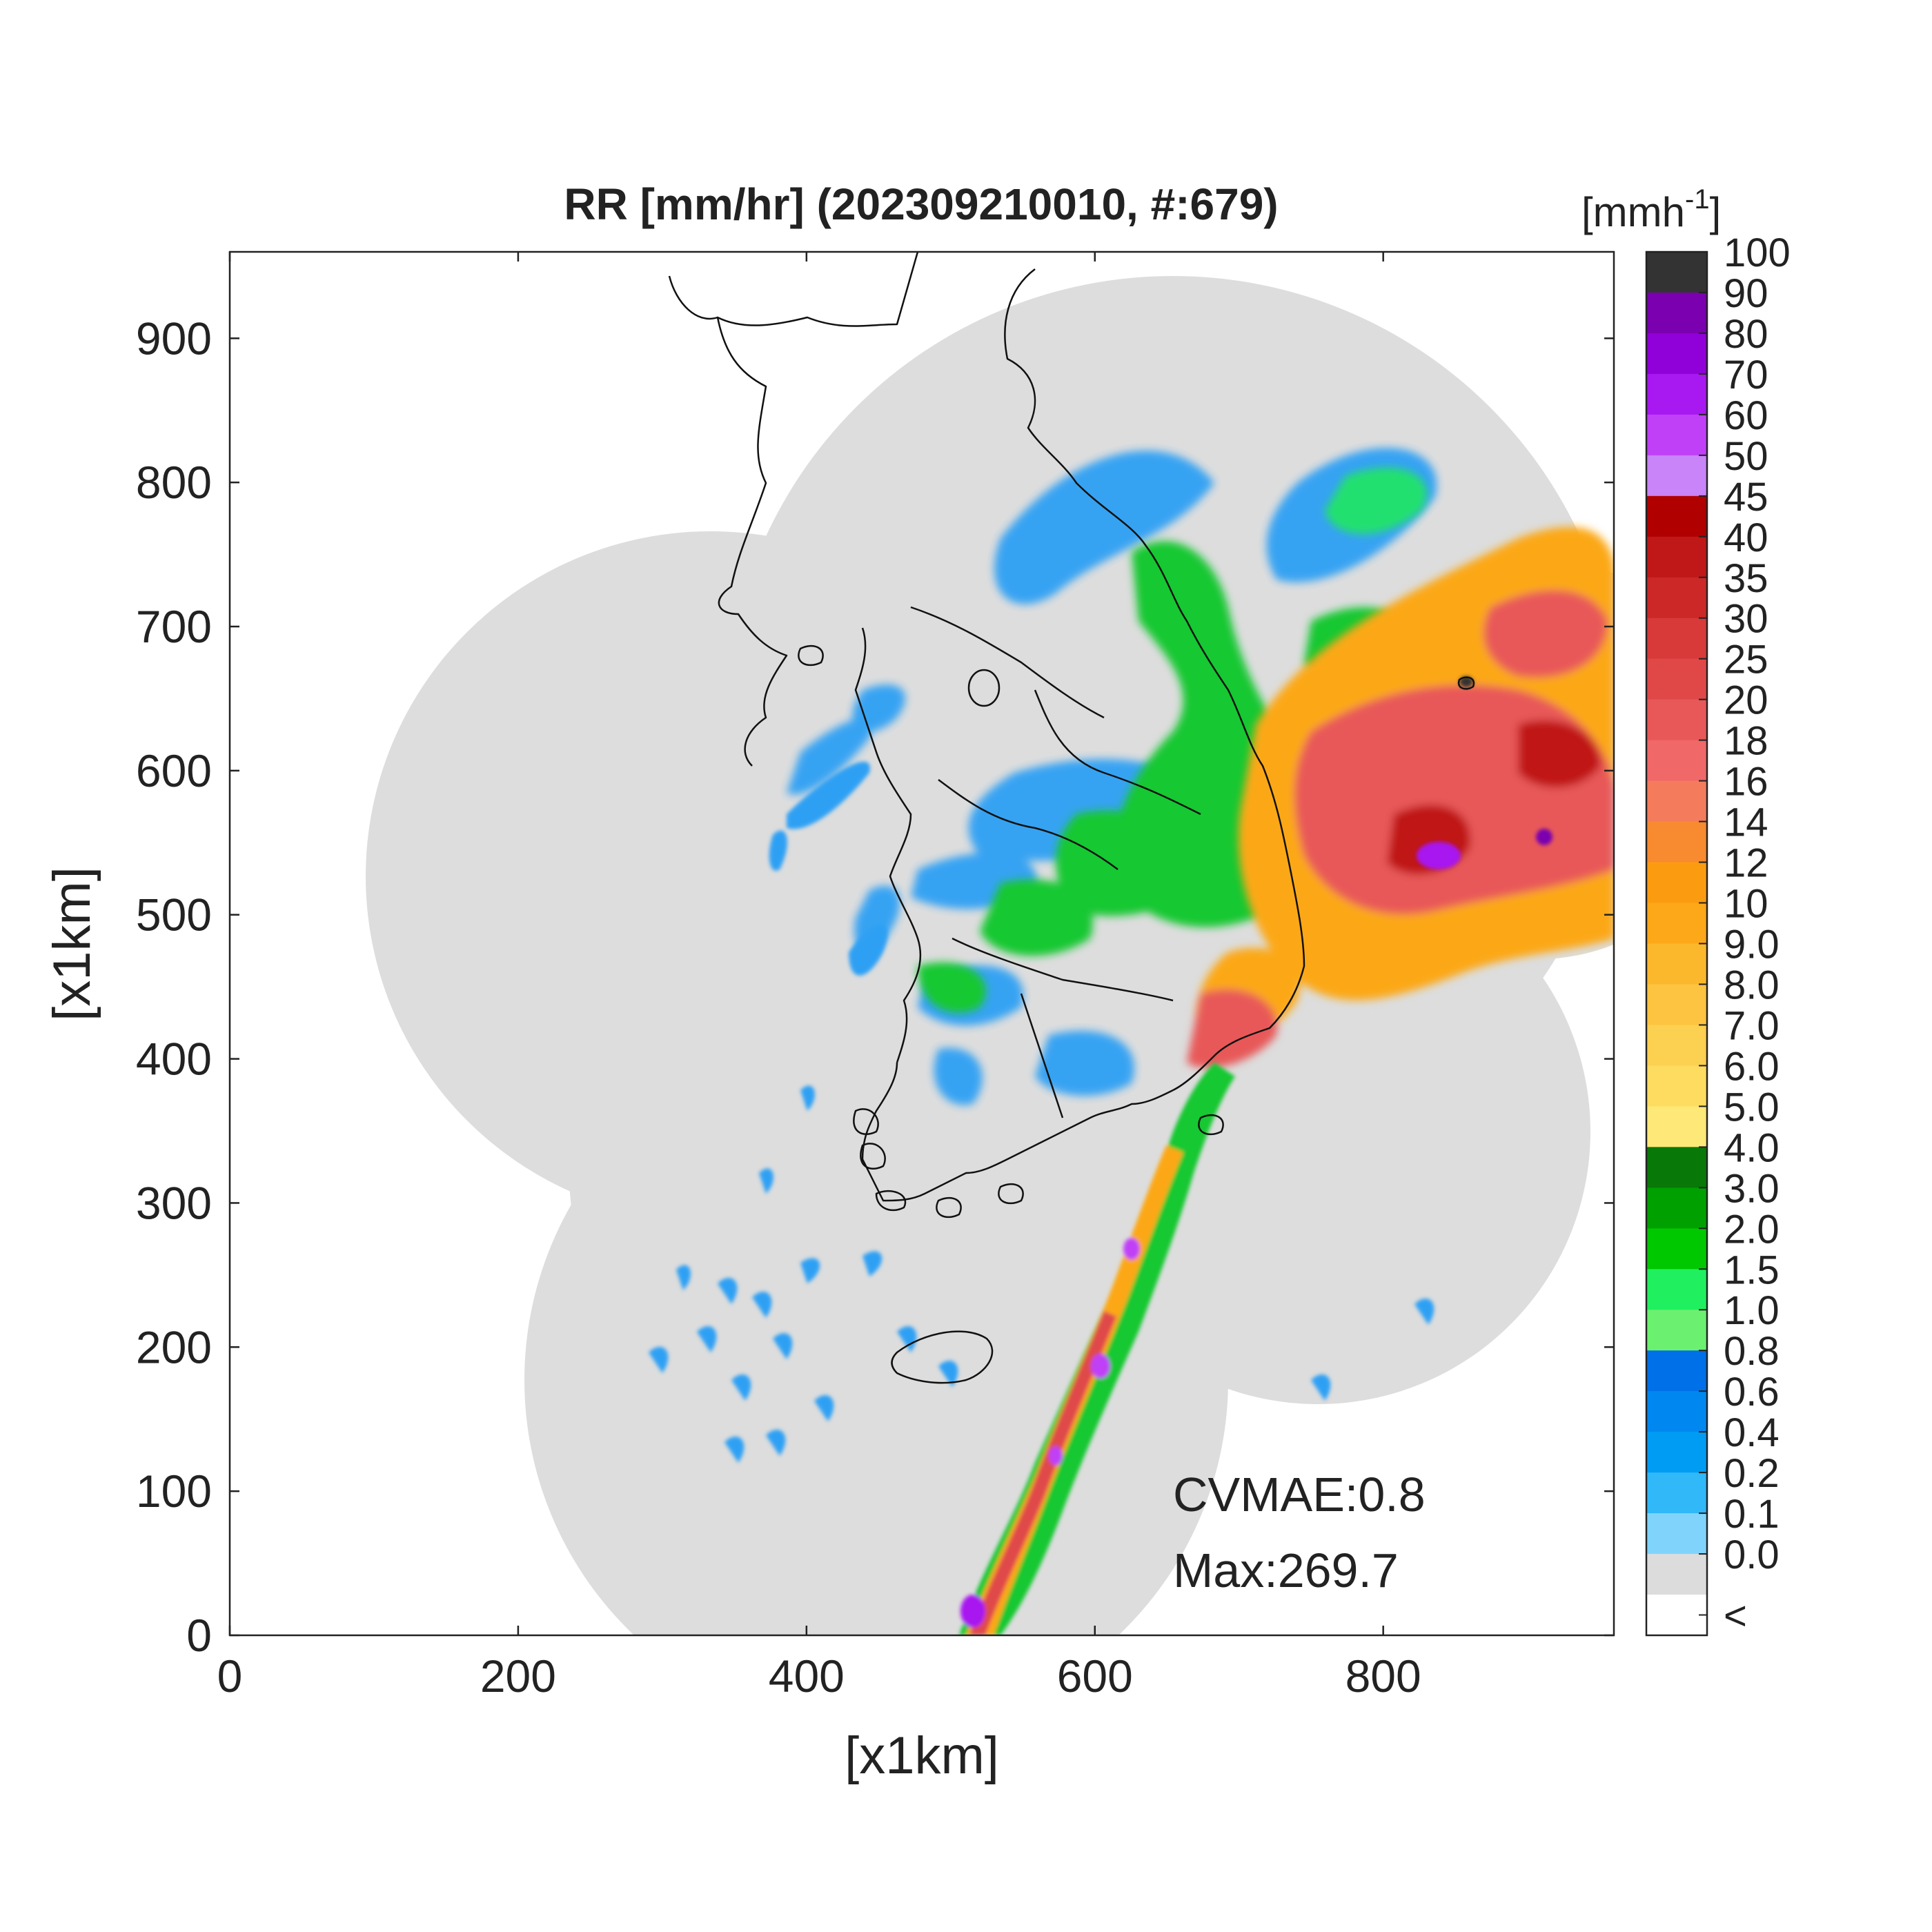  Describe the element at coordinates (174, 914) in the screenshot. I see `y-tick-label: 500` at that location.